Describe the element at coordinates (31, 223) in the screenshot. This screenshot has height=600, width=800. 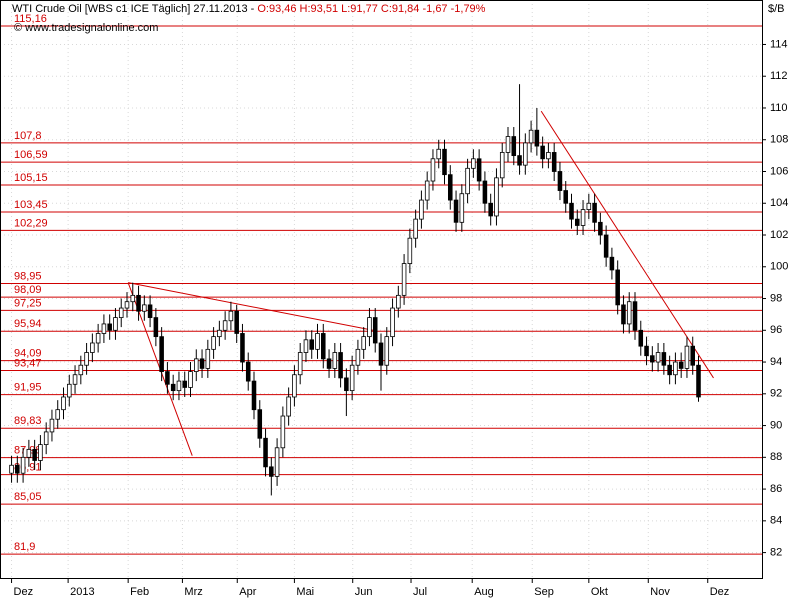
I see `level-label: 102,29` at that location.